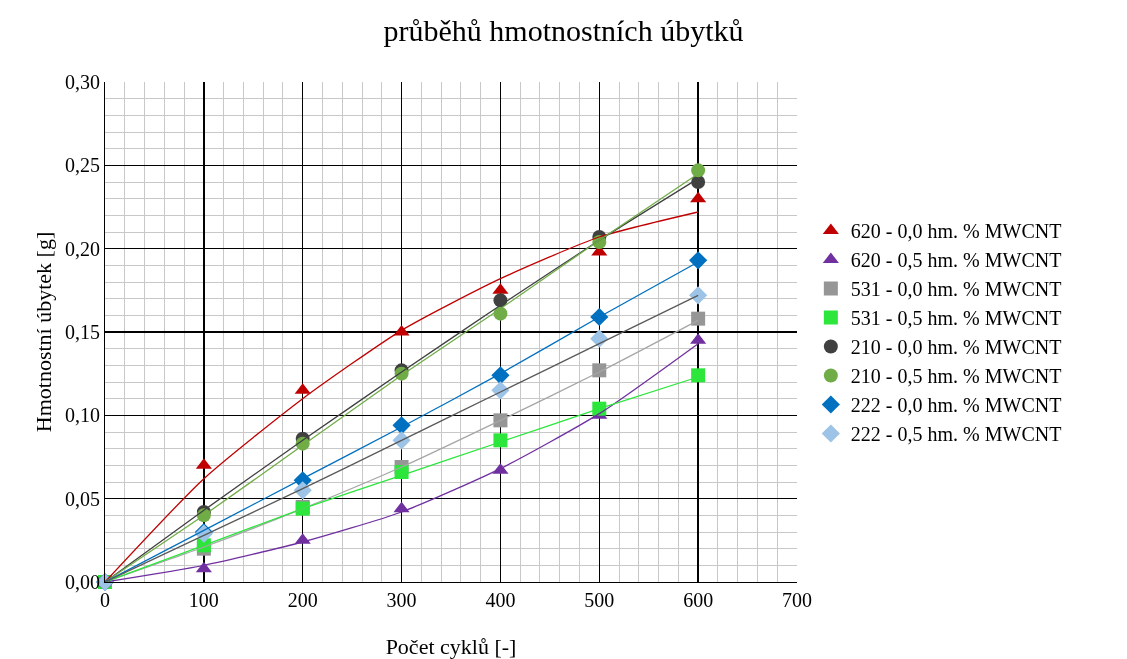 The width and height of the screenshot is (1127, 659). I want to click on legend-label: 620 - 0,0 hm. % MWCNT, so click(956, 231).